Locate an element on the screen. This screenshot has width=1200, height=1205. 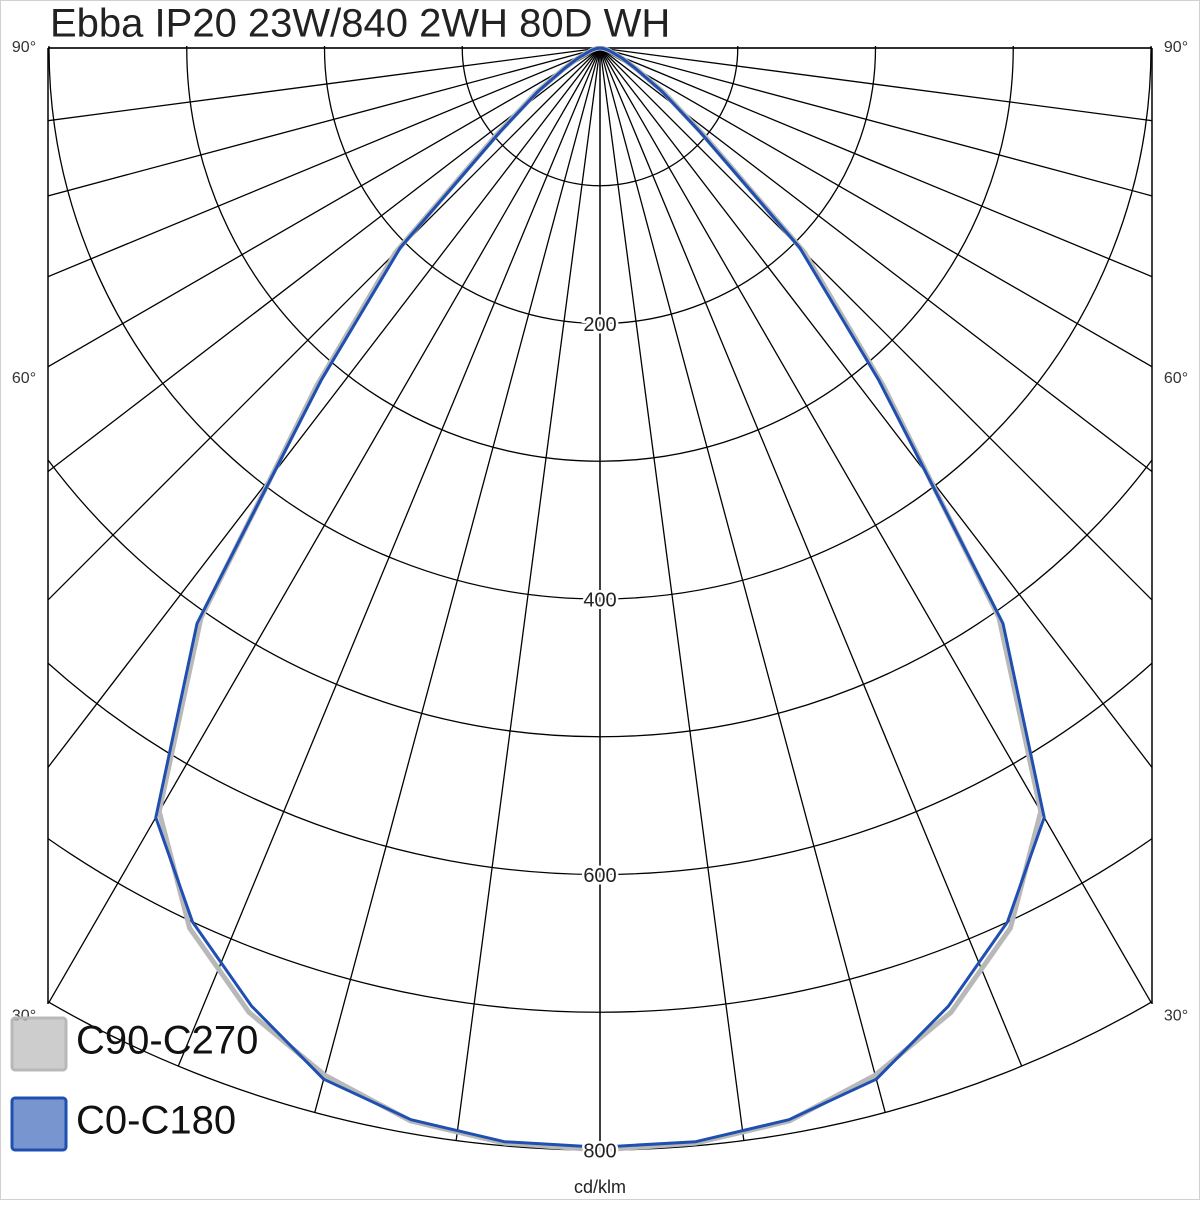
legend-label: C90-C270 is located at coordinates (167, 1041).